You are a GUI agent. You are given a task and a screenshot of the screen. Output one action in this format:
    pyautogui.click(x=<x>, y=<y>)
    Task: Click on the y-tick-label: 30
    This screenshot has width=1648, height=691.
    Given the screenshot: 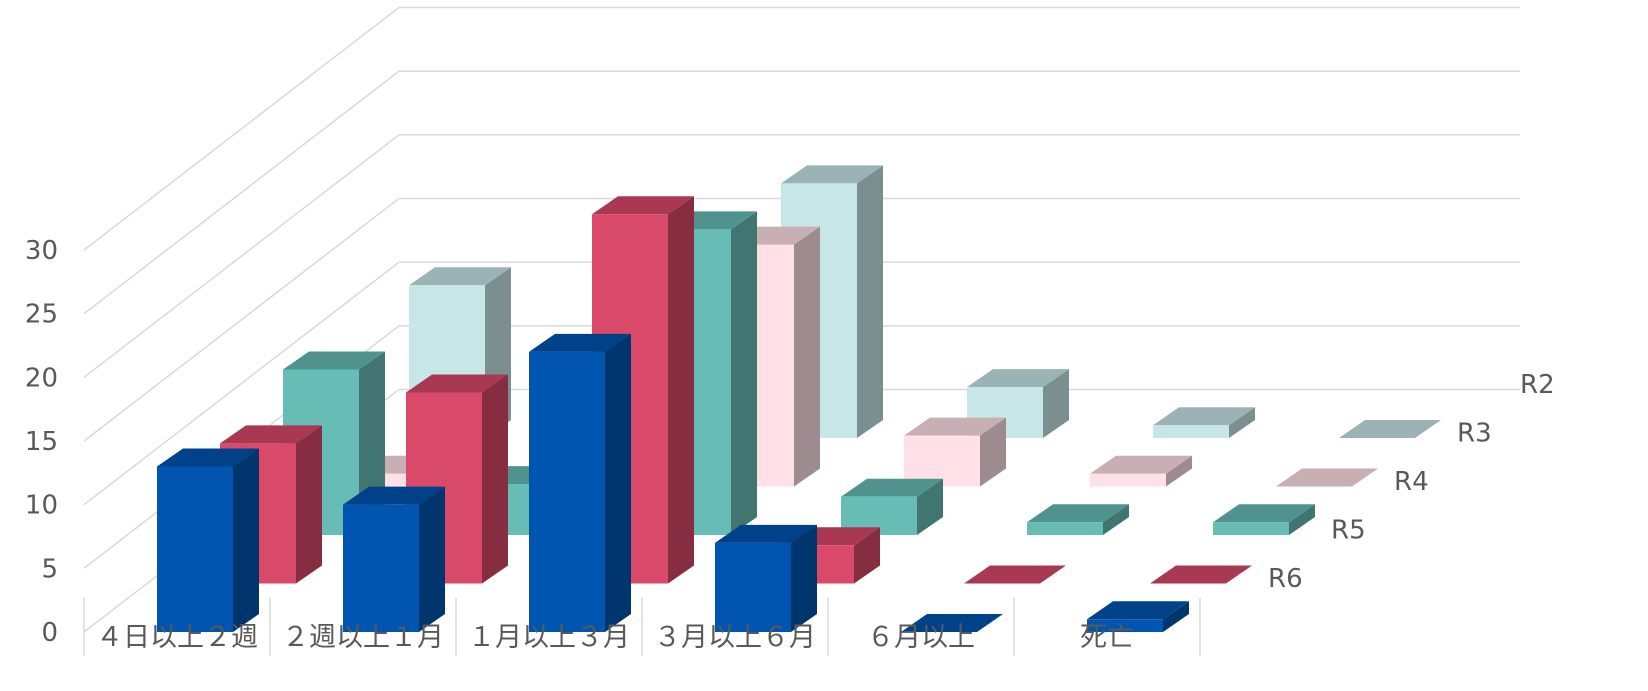 What is the action you would take?
    pyautogui.click(x=41, y=251)
    